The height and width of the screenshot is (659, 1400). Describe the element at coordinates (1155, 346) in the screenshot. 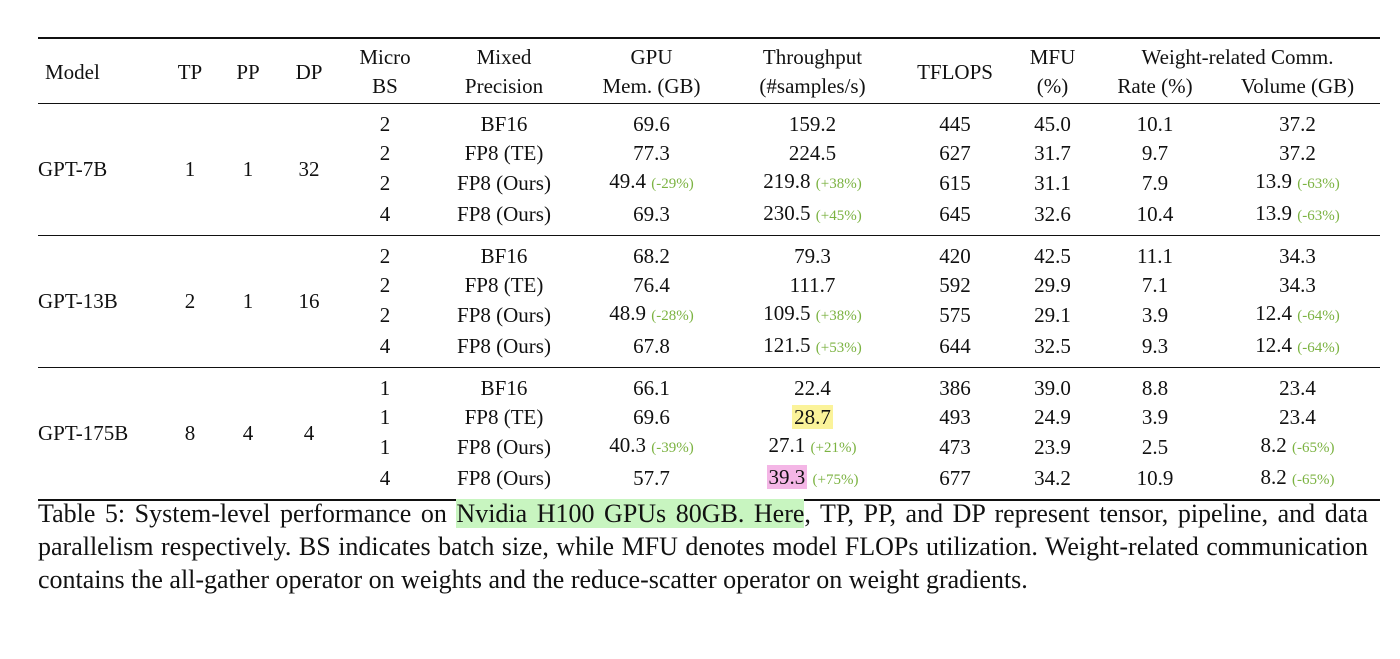

I see `cell-value: 9.3` at that location.